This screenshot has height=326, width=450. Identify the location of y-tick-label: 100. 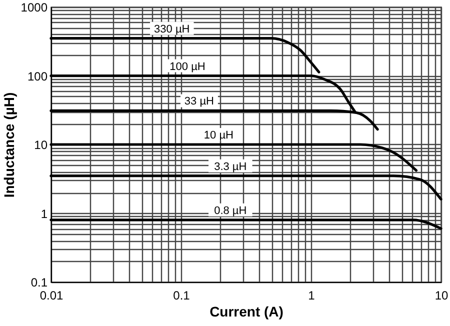
(37, 76).